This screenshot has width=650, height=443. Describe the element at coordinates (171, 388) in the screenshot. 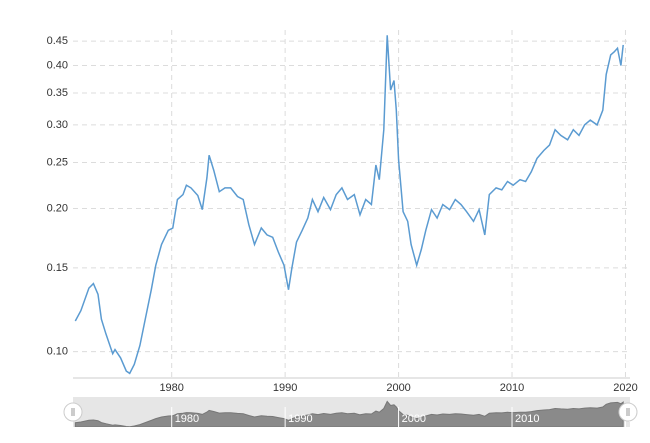

I see `x-tick-label: 1980` at that location.